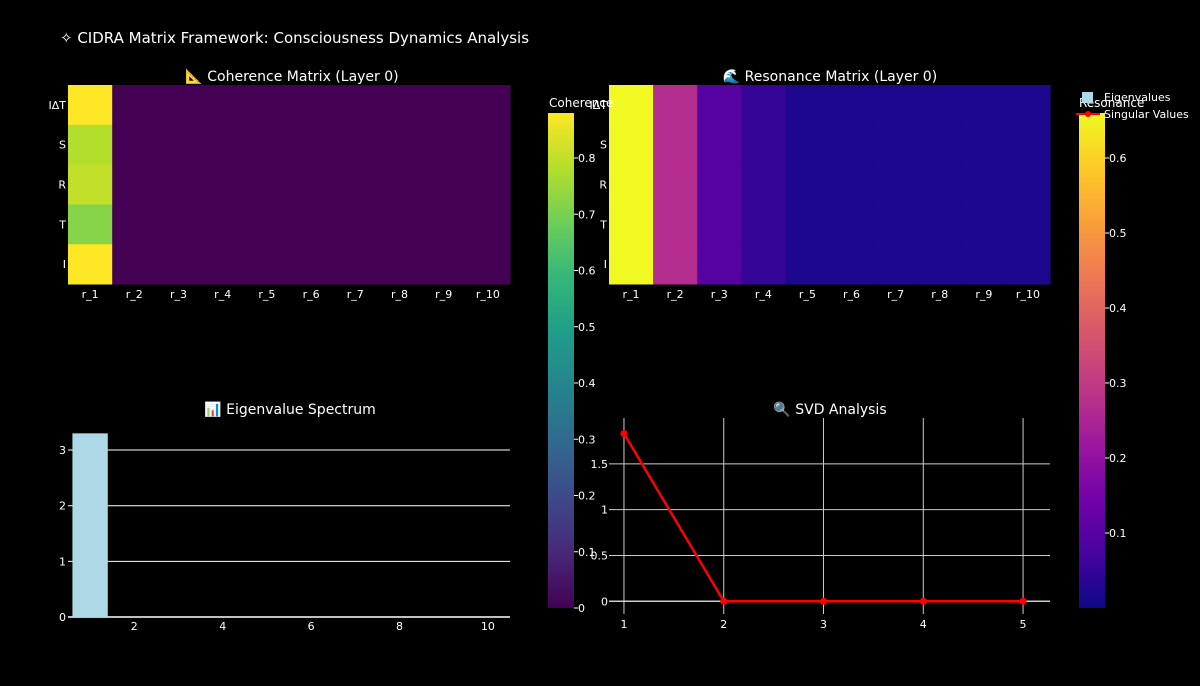 The image size is (1200, 686). Describe the element at coordinates (1126, 97) in the screenshot. I see `legend-item-eigenvalues: Eigenvalues` at that location.